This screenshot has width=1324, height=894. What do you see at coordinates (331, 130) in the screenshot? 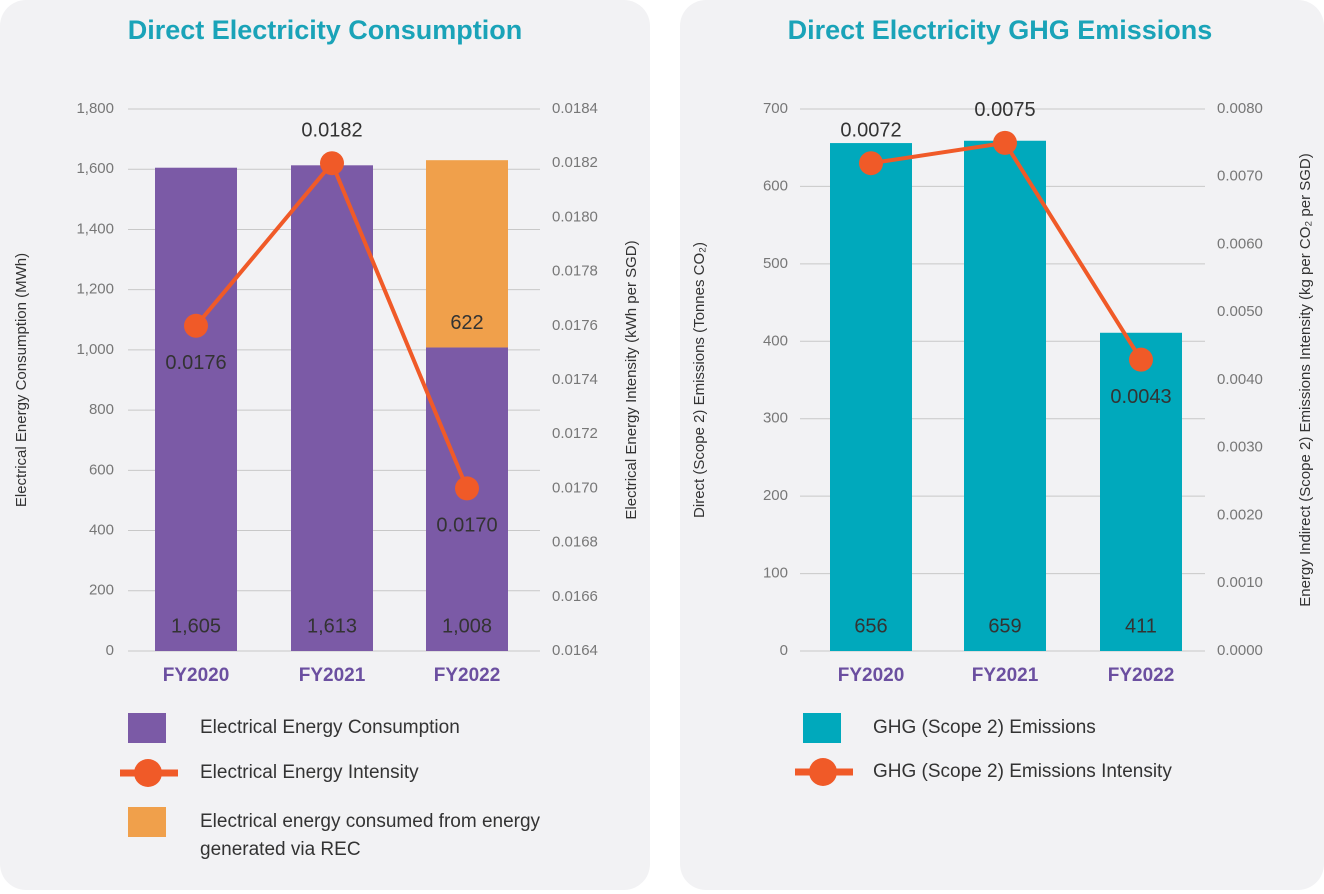
I see `data-label: 0.0182` at bounding box center [331, 130].